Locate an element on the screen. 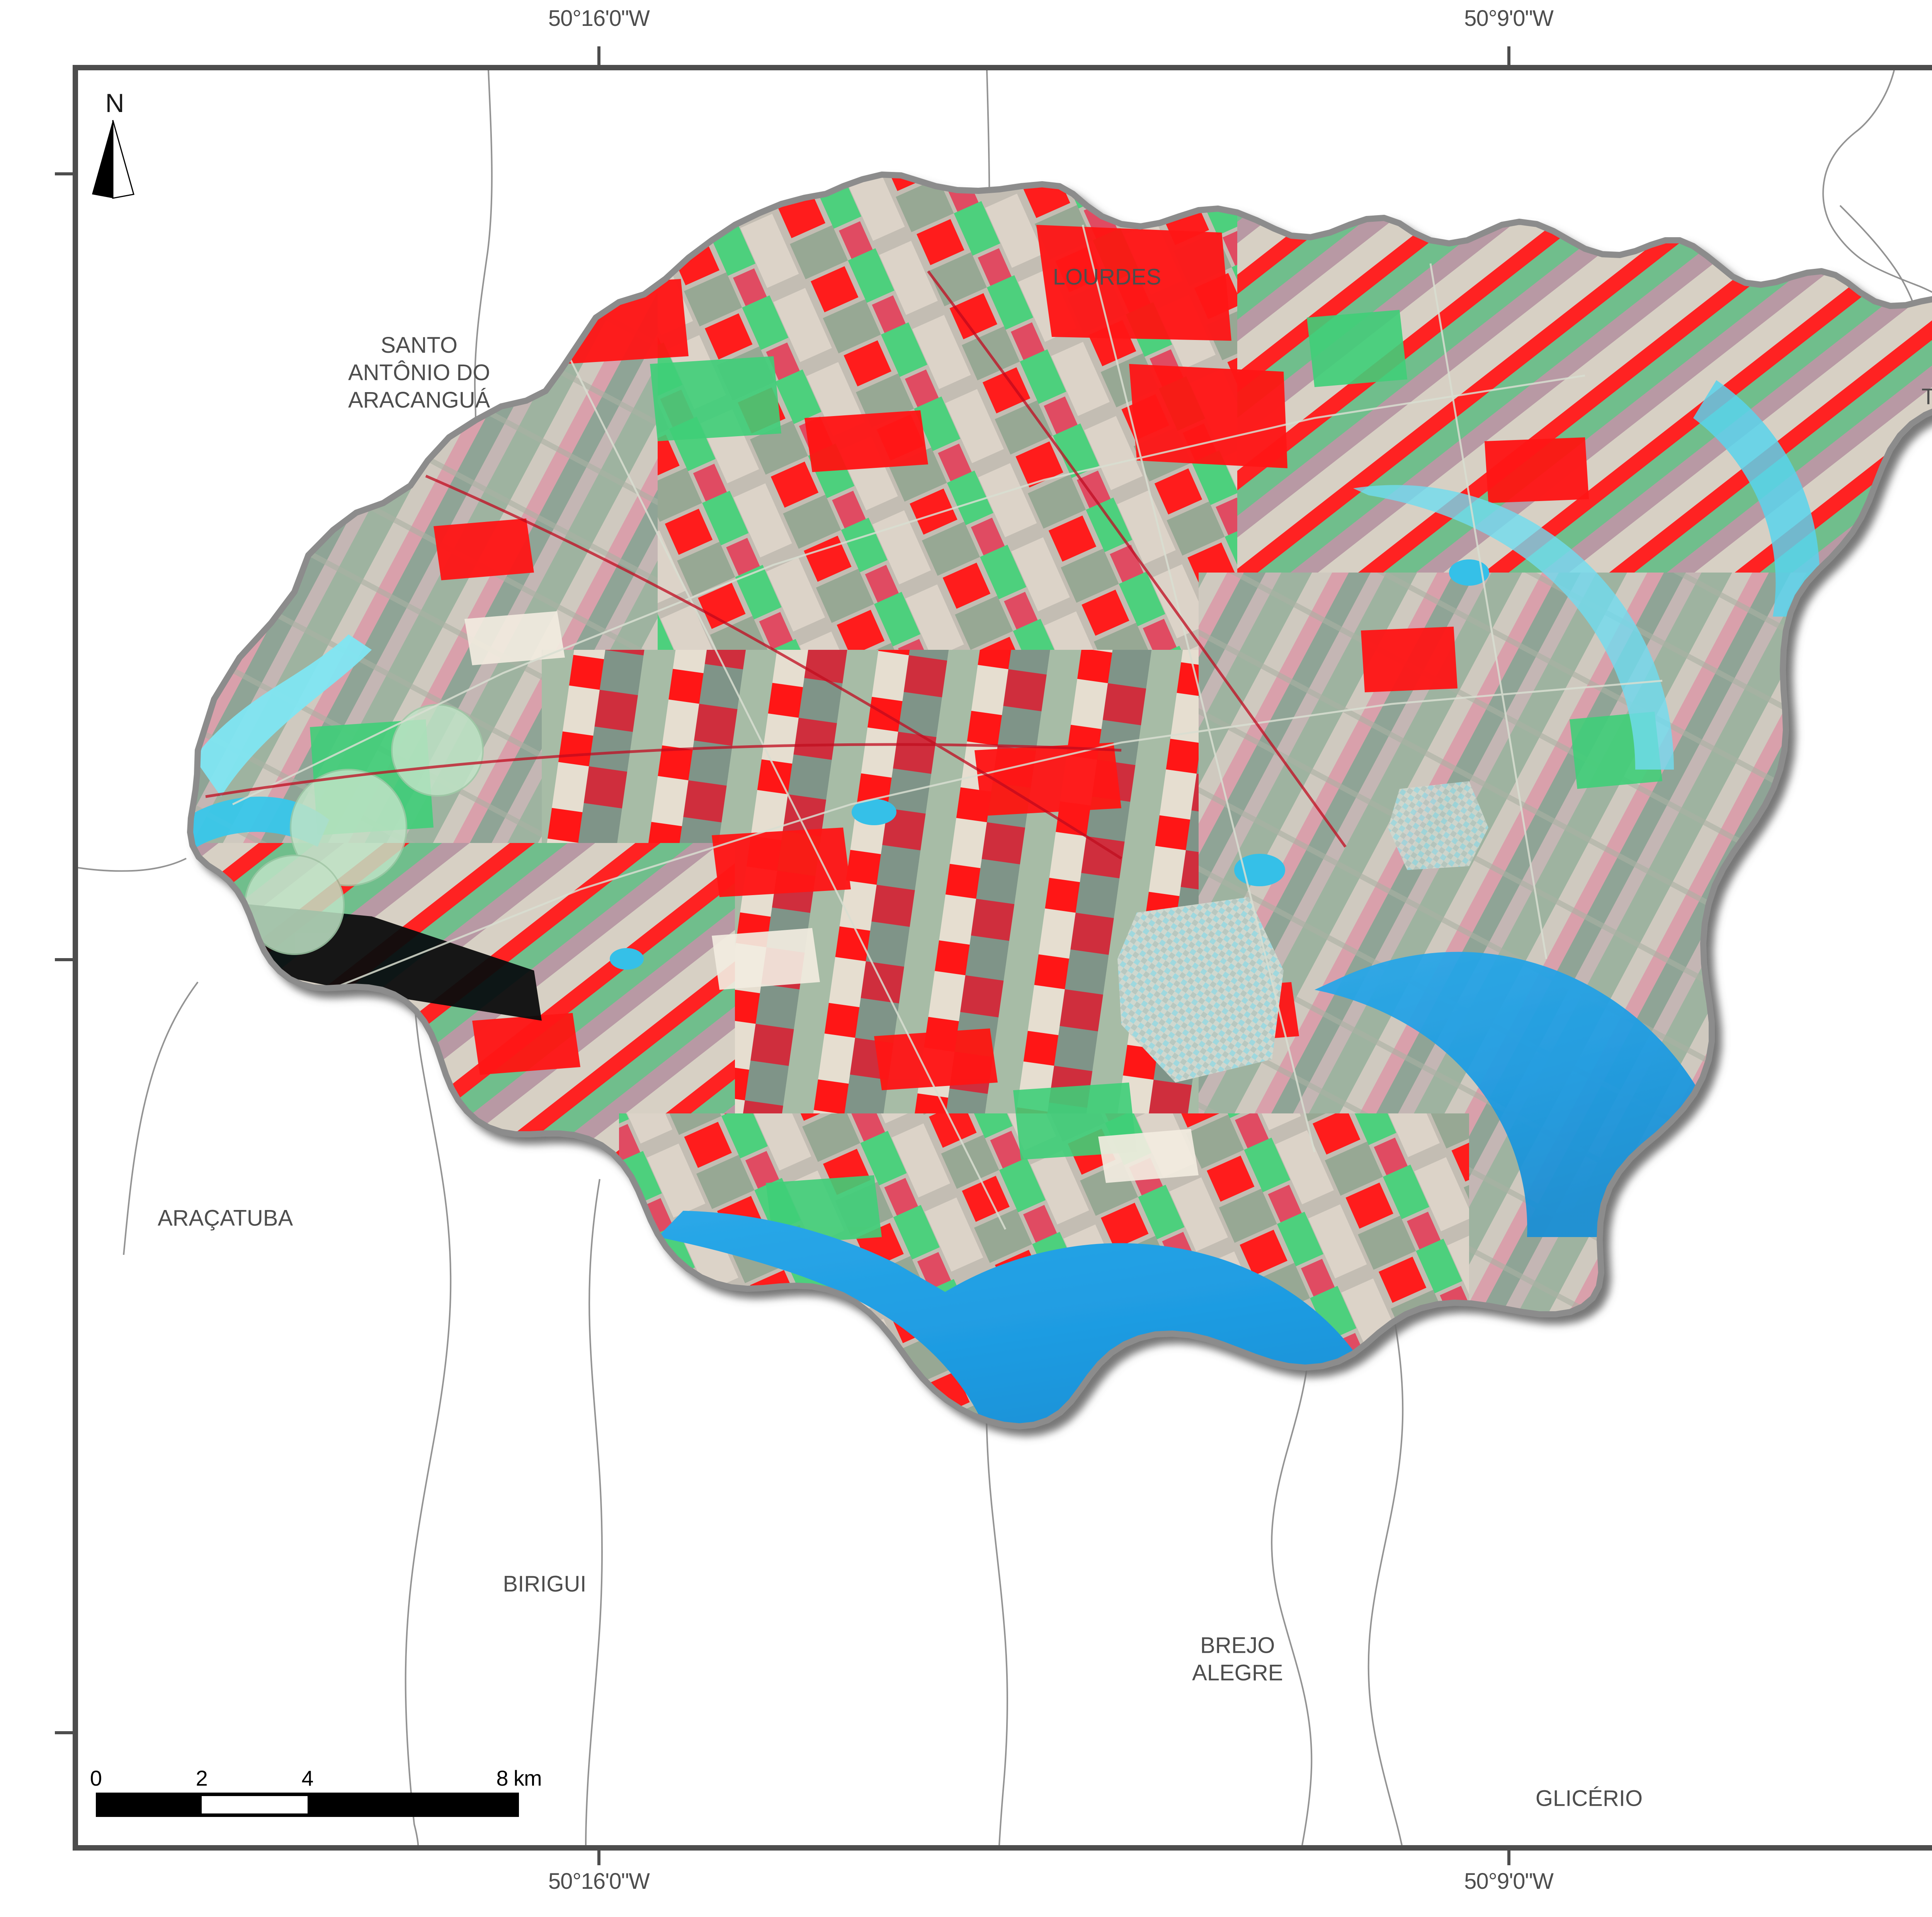 The height and width of the screenshot is (1917, 1932). neighbor-label-birigui: BIRIGUI is located at coordinates (545, 1584).